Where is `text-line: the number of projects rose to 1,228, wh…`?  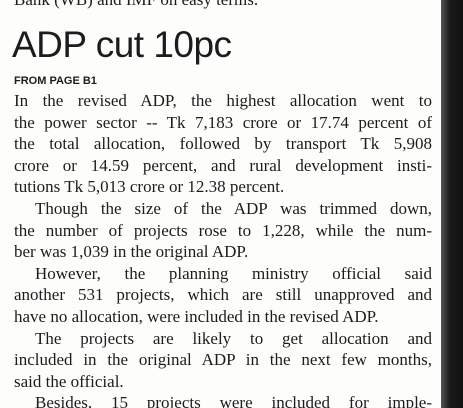
text-line: the number of projects rose to 1,228, wh… is located at coordinates (223, 230).